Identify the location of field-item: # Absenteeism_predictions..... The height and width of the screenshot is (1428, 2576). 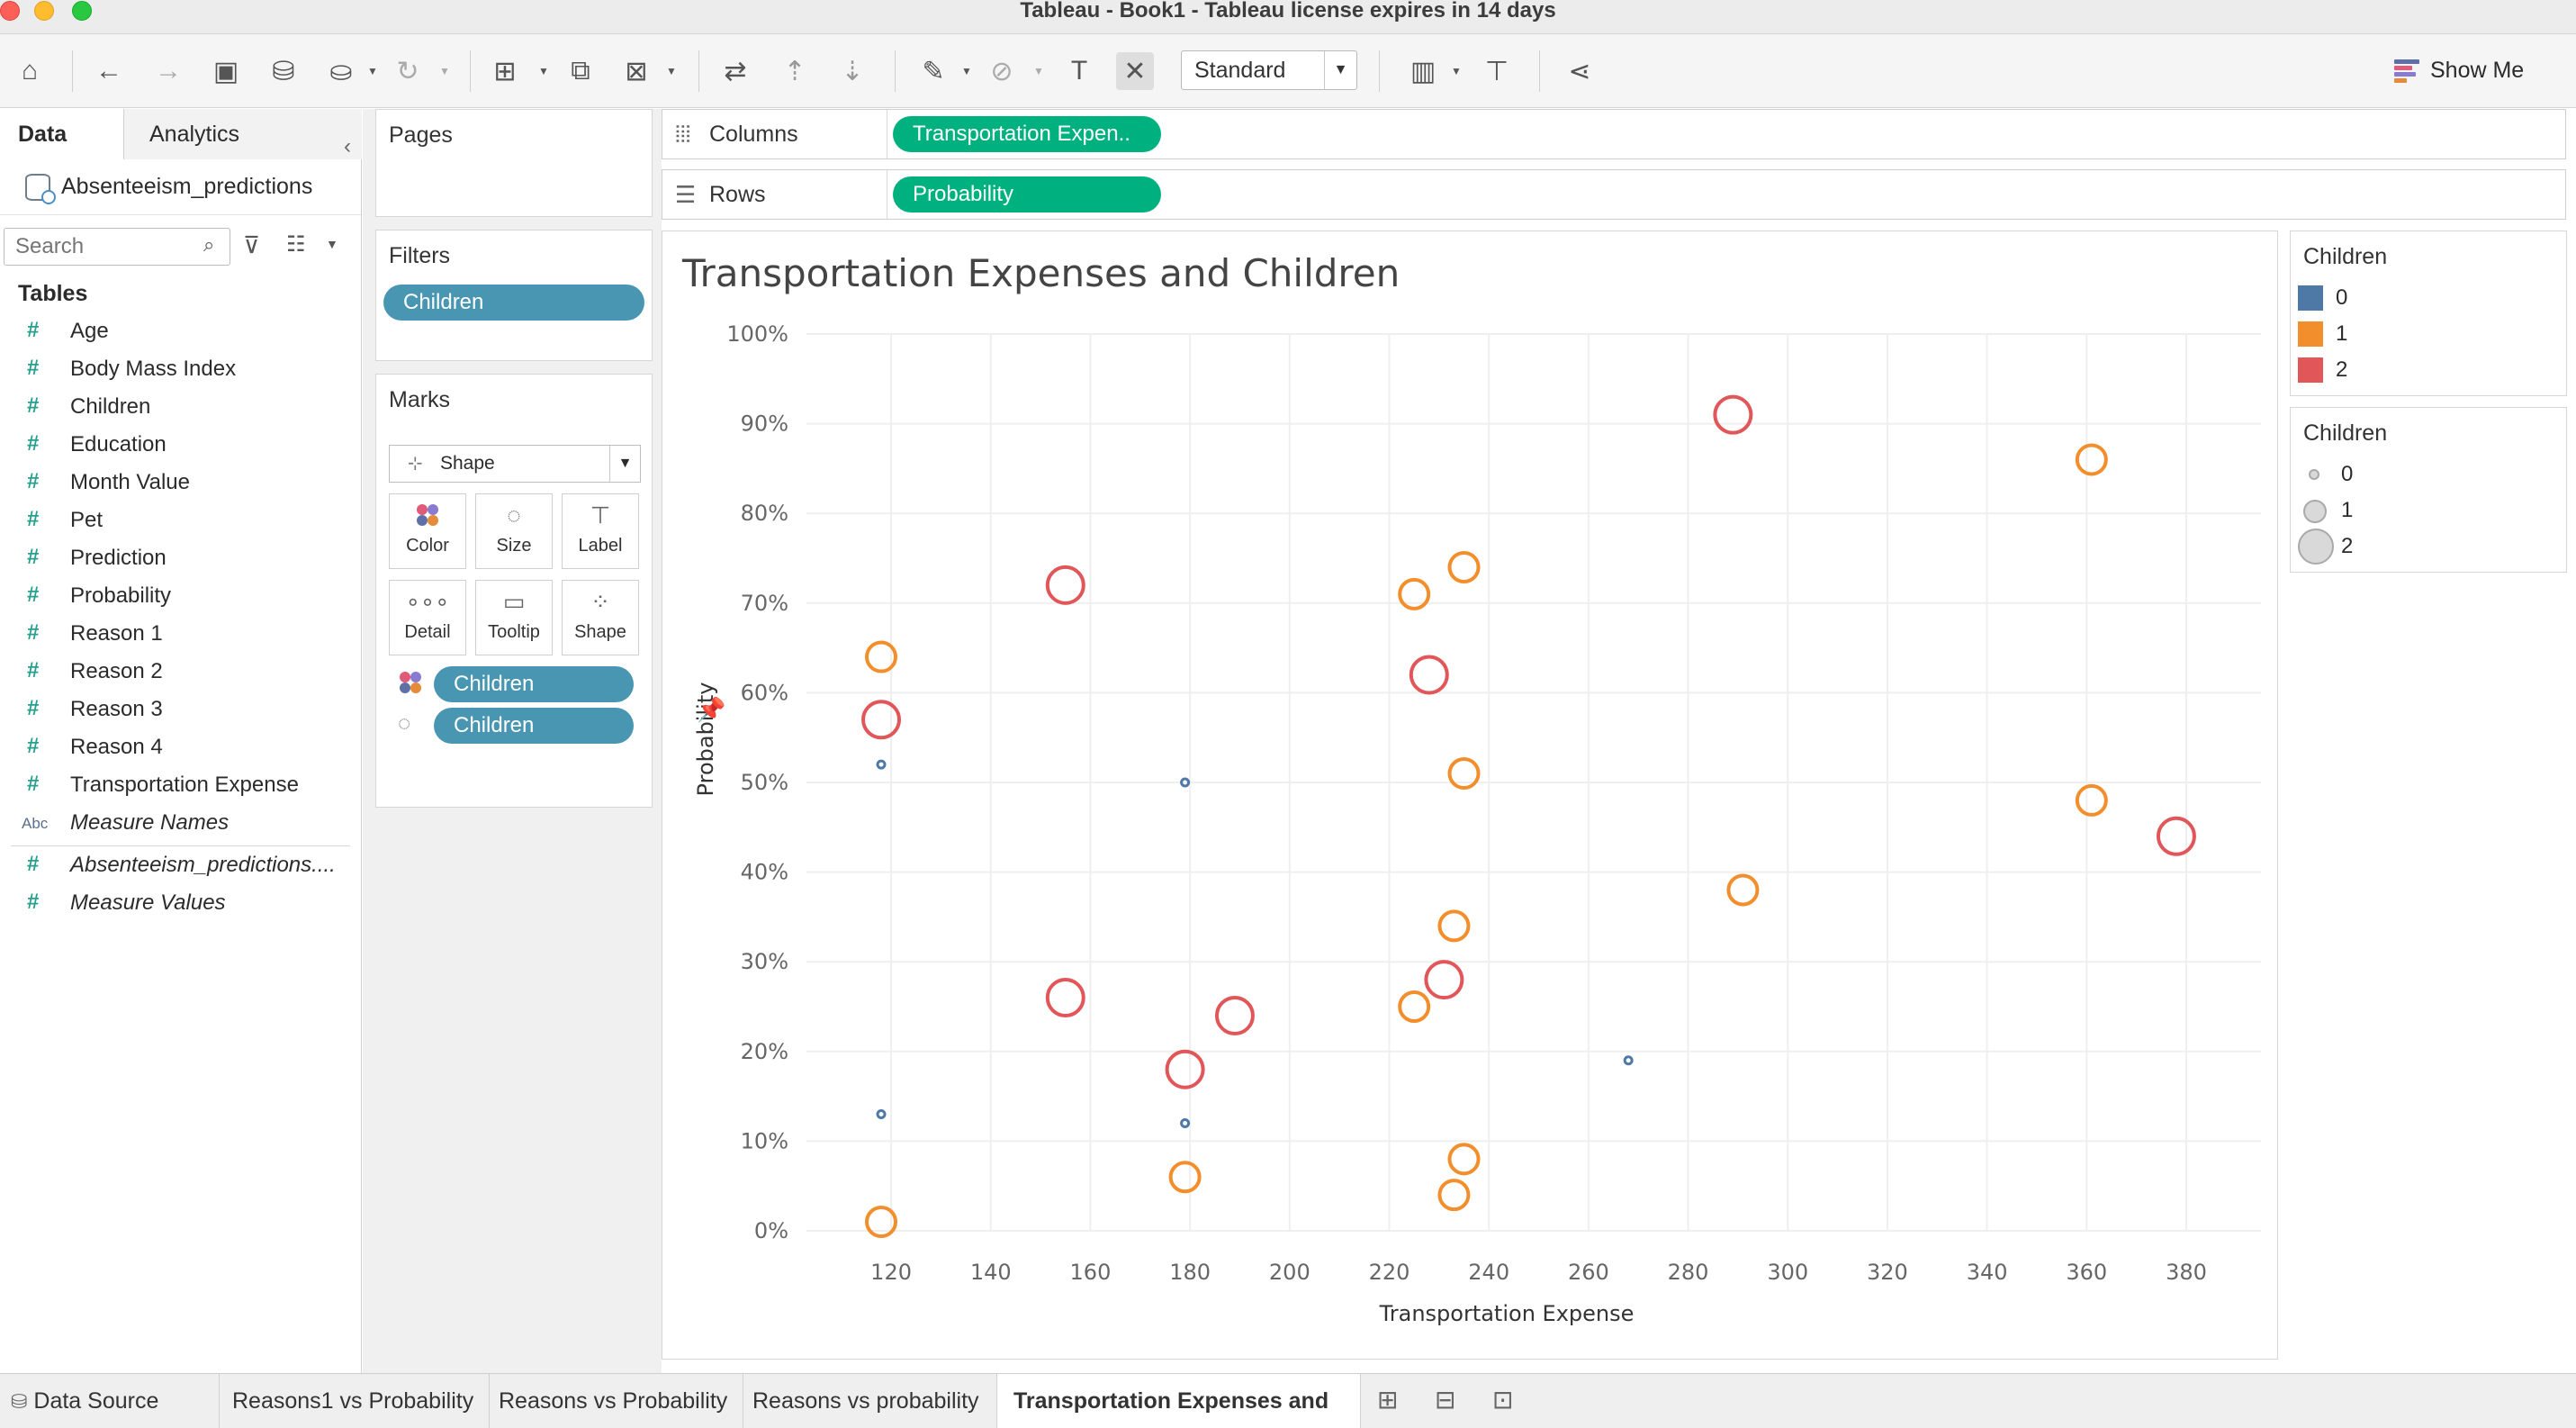
(180, 865).